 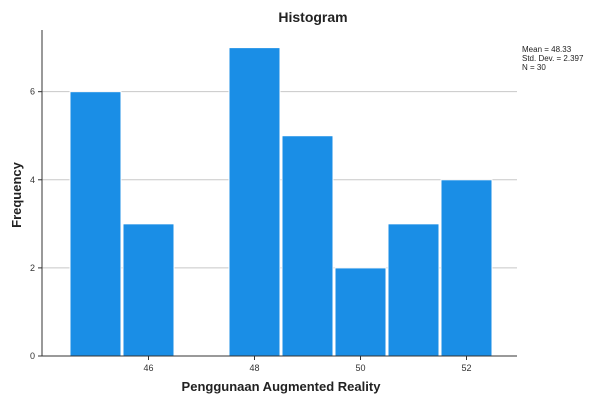 What do you see at coordinates (32, 356) in the screenshot?
I see `y-tick-label: 0` at bounding box center [32, 356].